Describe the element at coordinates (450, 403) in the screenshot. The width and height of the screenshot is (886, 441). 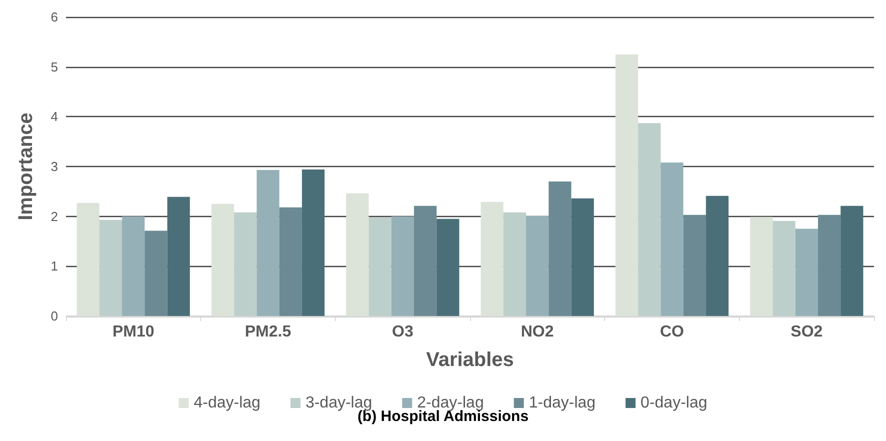
I see `legend-label: 2-day-lag` at that location.